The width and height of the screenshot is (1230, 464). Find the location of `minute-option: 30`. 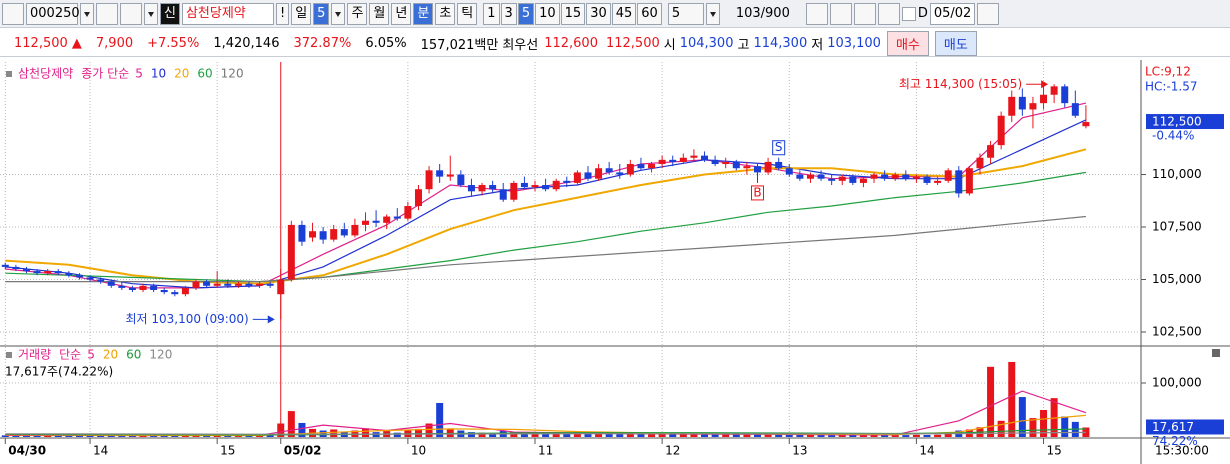

minute-option: 30 is located at coordinates (598, 13).